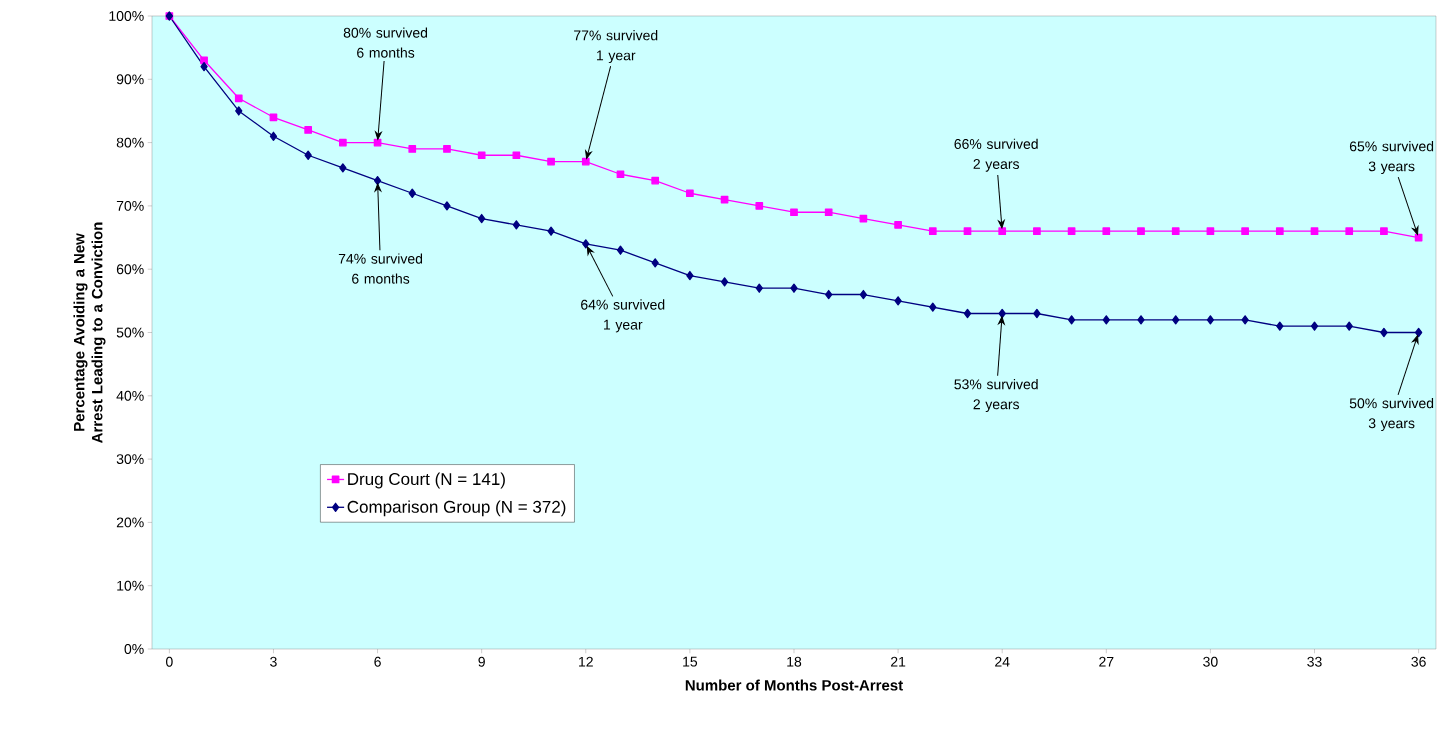  I want to click on x-tick-label: 30, so click(1210, 661).